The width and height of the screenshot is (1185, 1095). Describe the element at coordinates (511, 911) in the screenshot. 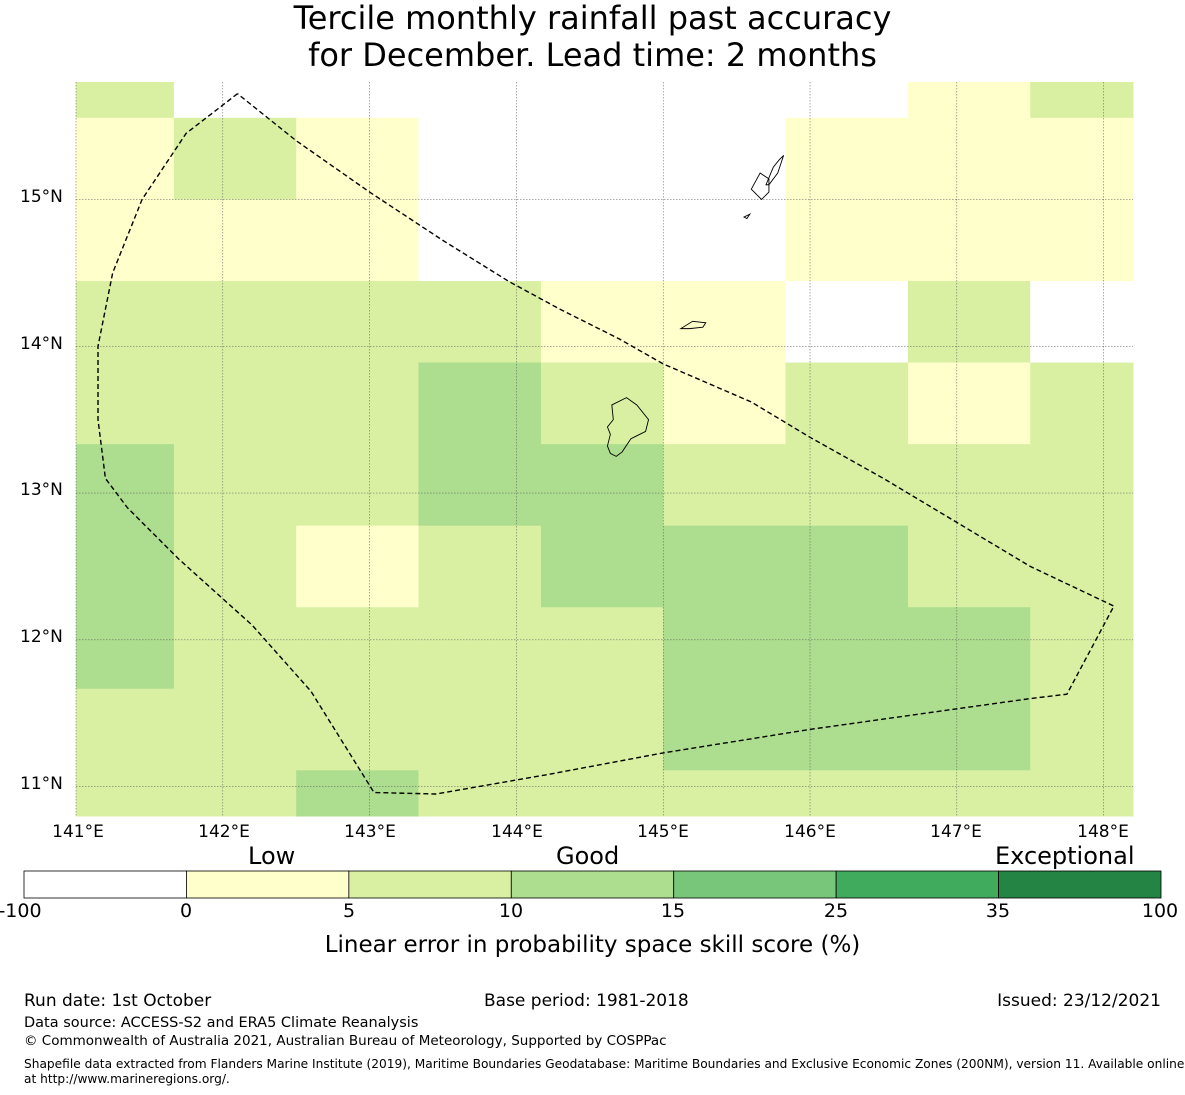

I see `colorbar-tick: 10` at that location.